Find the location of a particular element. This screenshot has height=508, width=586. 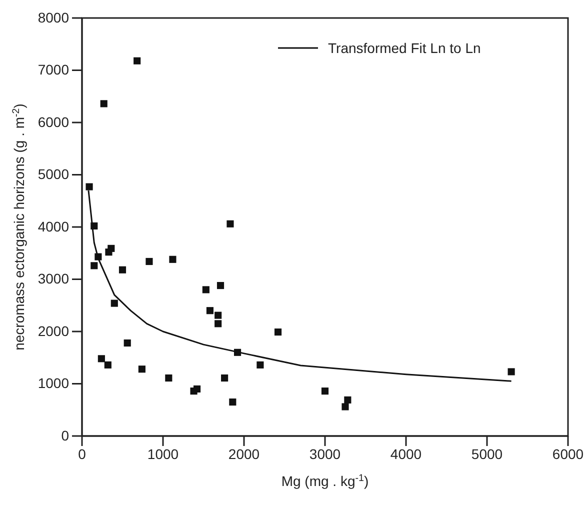

x-tick-label: 4000 is located at coordinates (406, 454).